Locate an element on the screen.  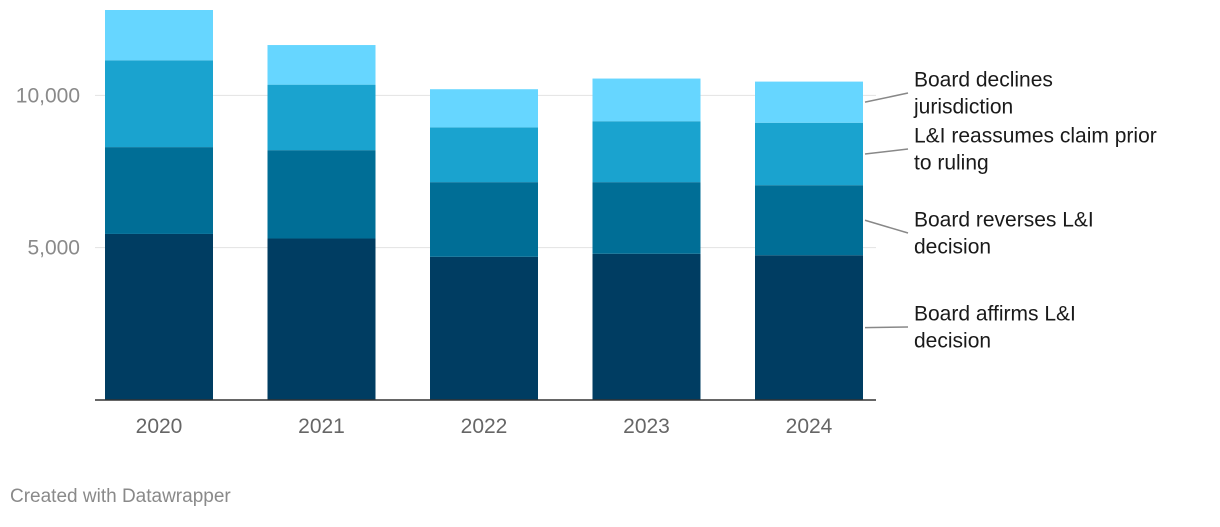
x-tick-label: 2024 is located at coordinates (809, 426).